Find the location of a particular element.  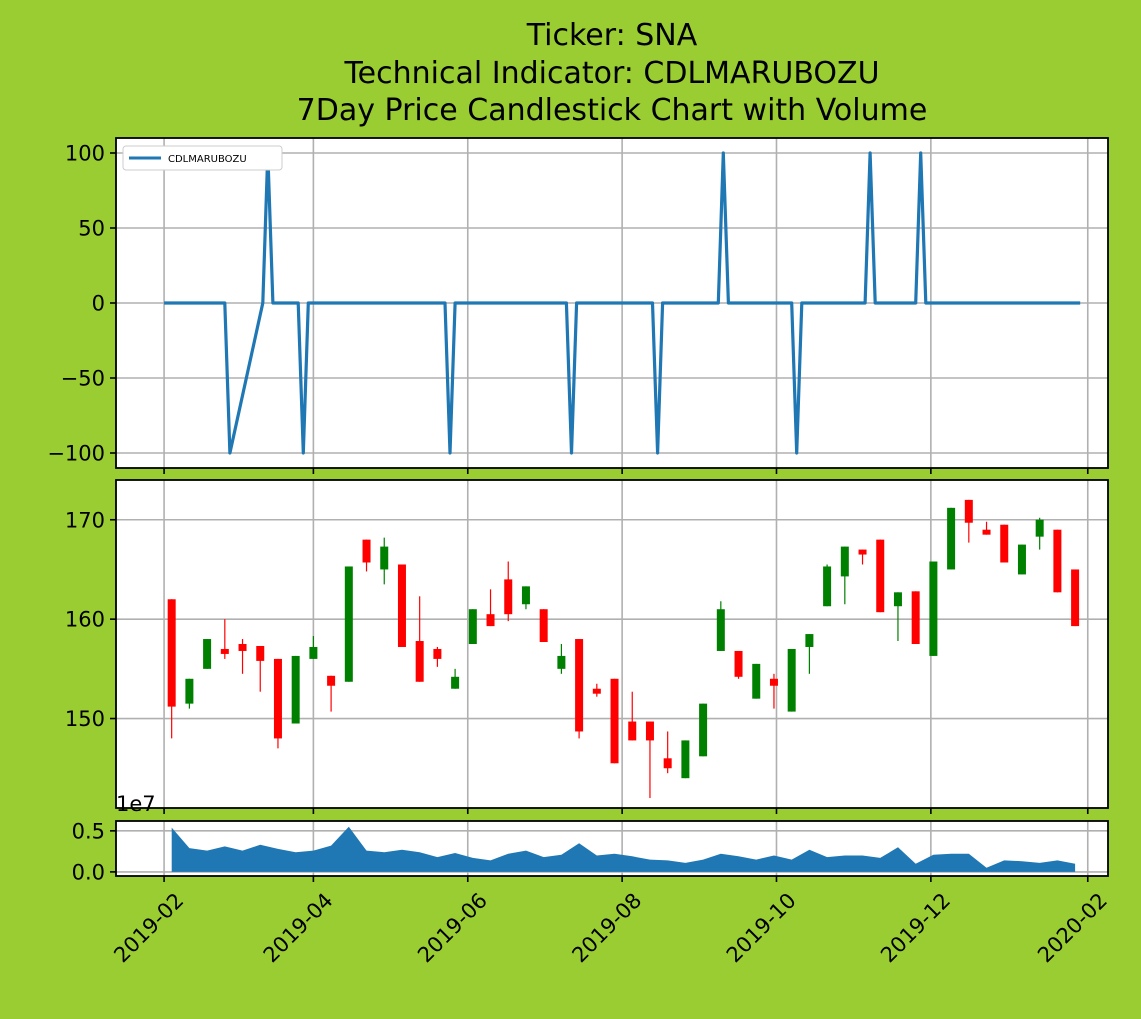

price-ytick-label-0: 170 is located at coordinates (85, 520).